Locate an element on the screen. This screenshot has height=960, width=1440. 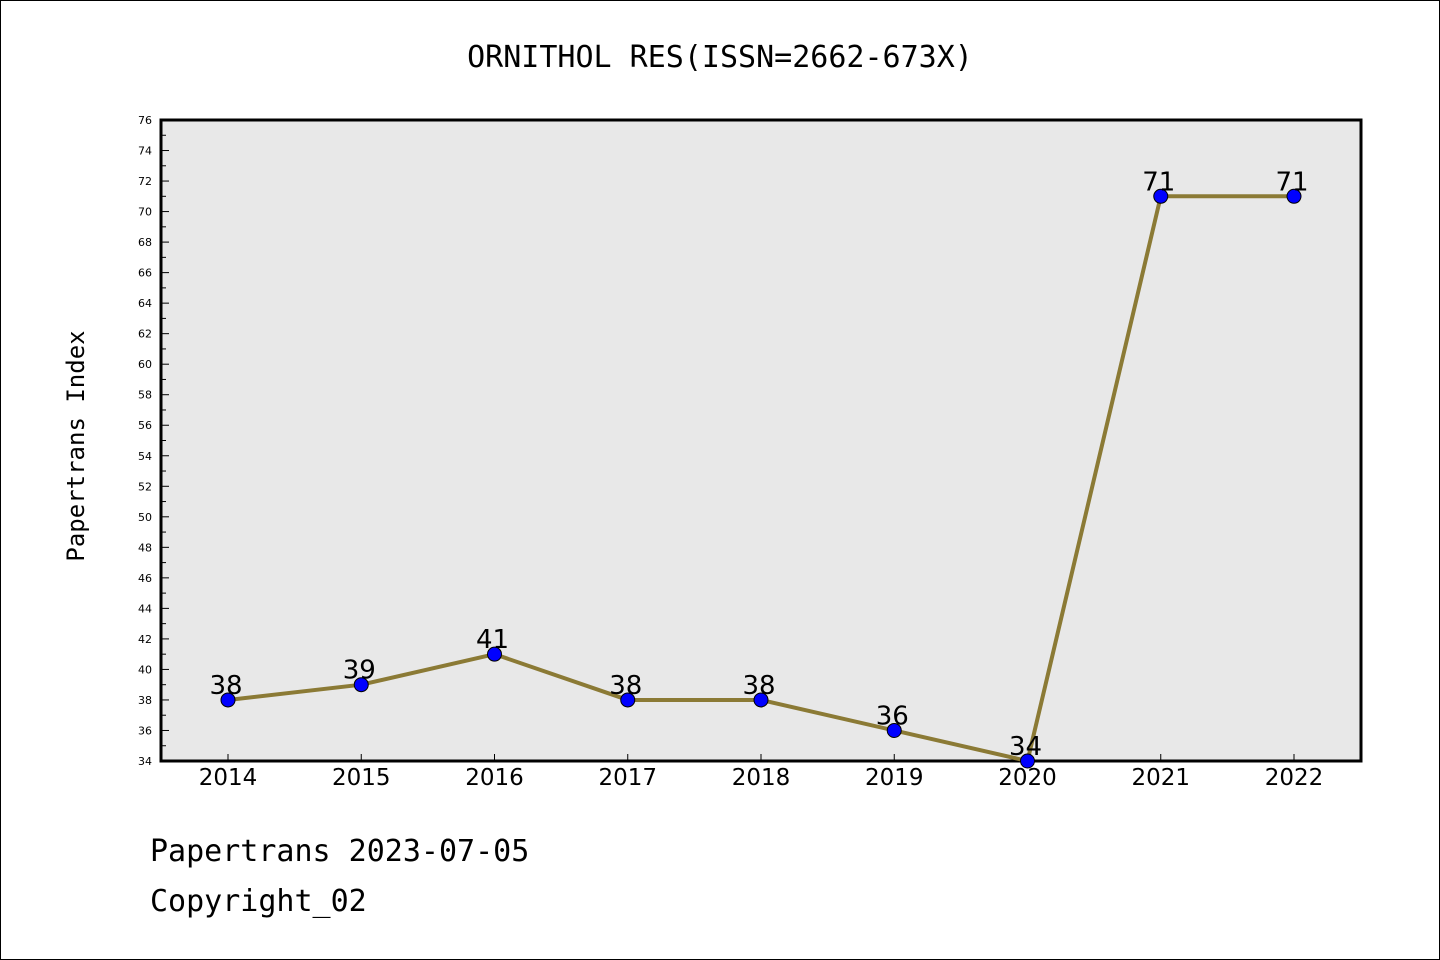
footer-copyright: Copyright_02 is located at coordinates (258, 901).